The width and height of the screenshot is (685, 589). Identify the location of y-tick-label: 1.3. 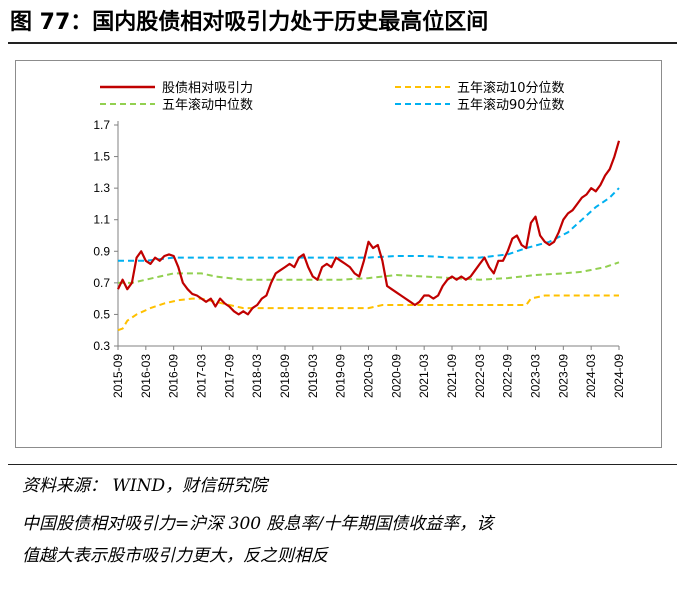
(101, 188).